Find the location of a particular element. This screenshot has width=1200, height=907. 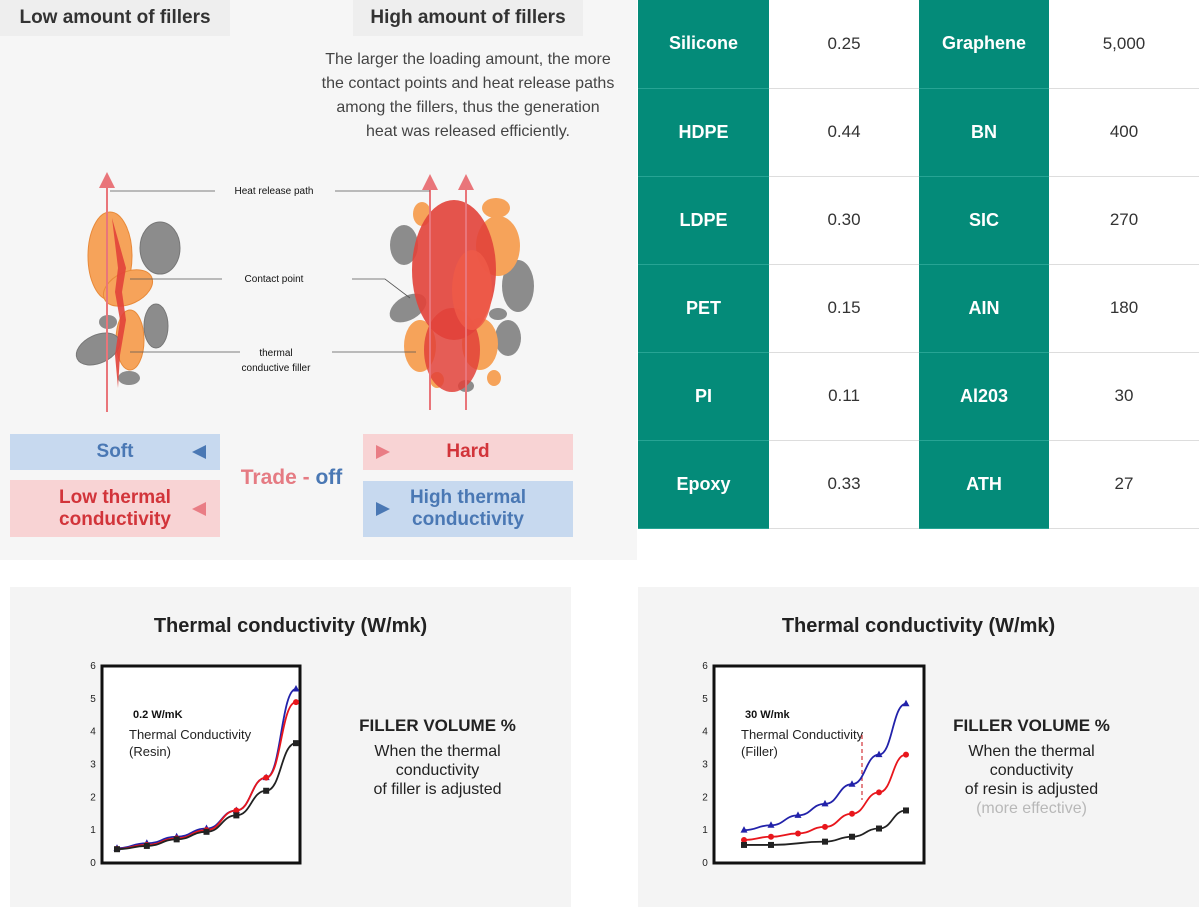

tradeoff-arrows is located at coordinates (291, 480).